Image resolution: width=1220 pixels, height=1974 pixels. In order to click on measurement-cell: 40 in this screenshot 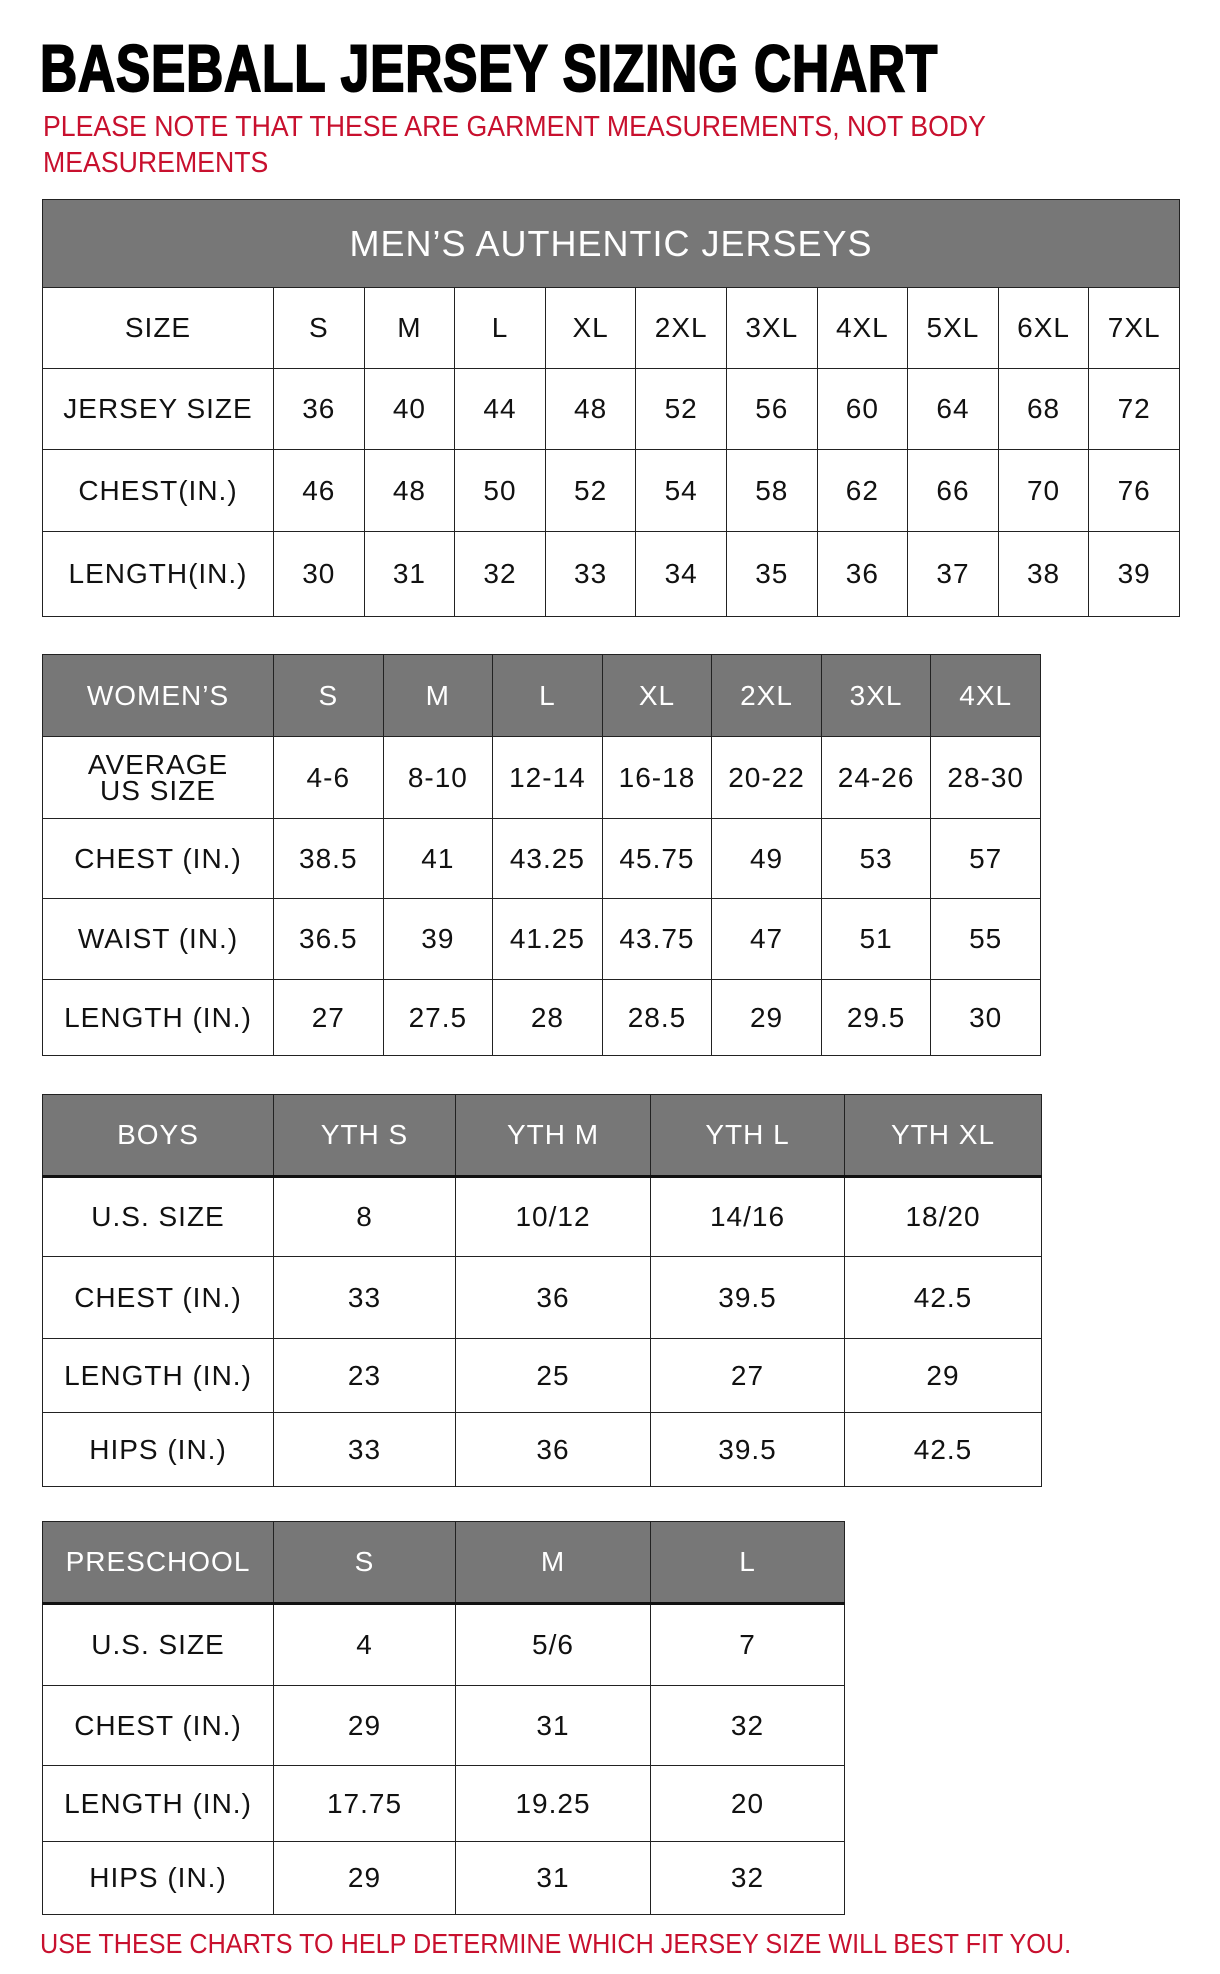, I will do `click(409, 409)`.